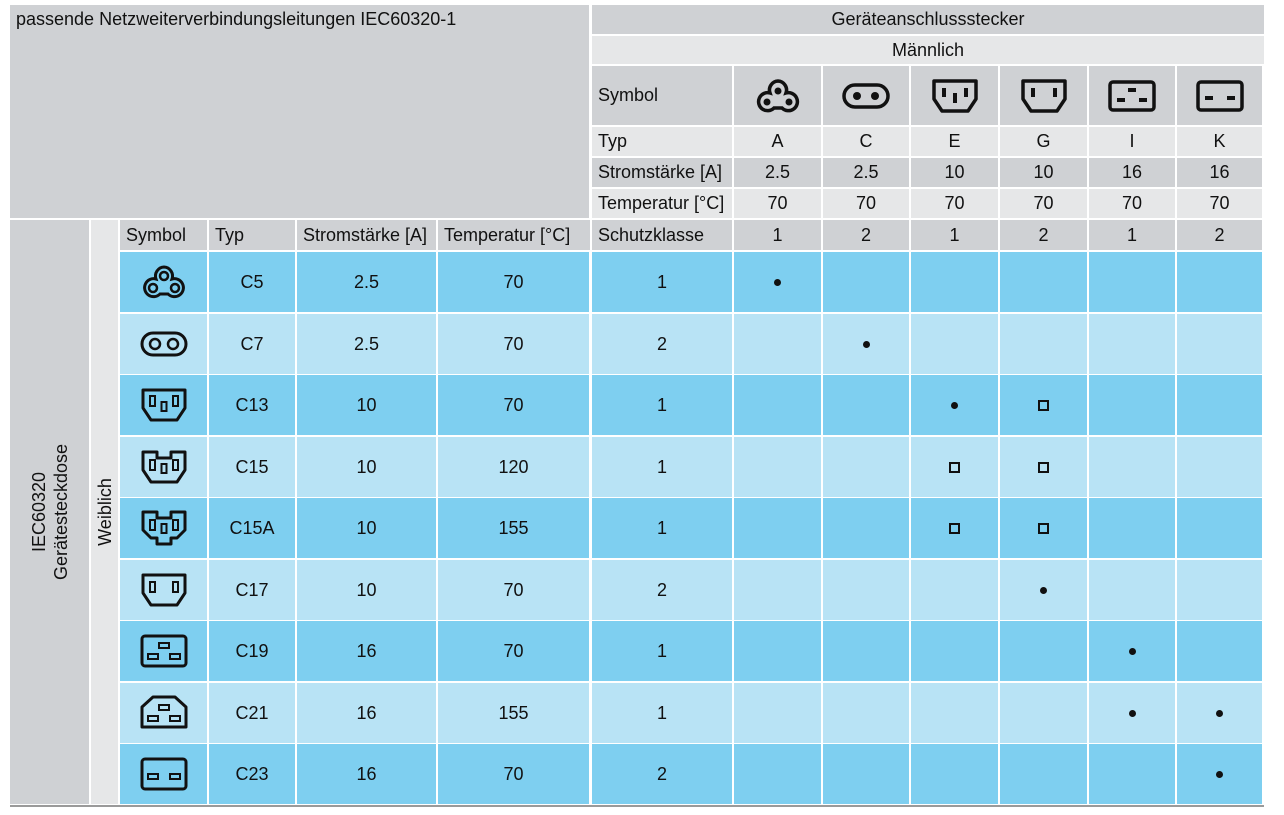  I want to click on female-gender-label: Weiblich, so click(104, 512).